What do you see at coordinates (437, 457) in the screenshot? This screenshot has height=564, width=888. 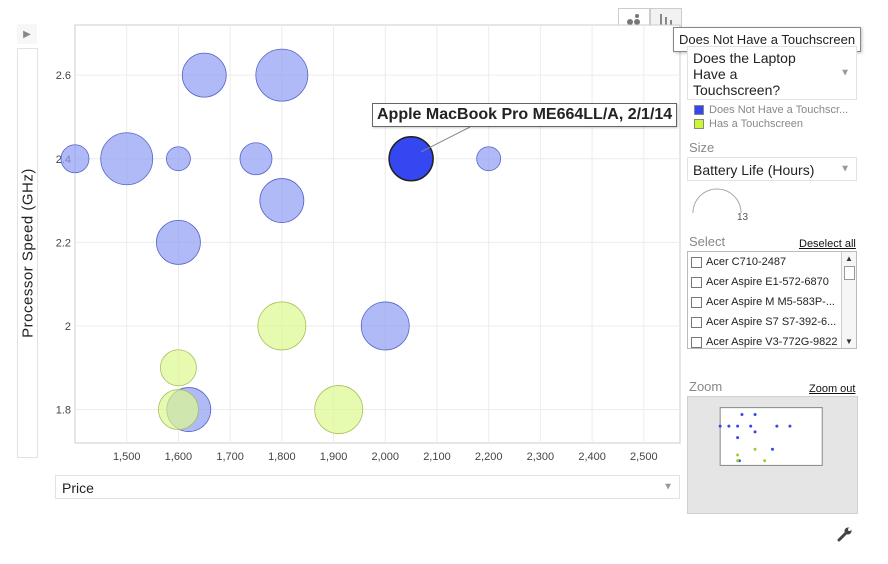 I see `x-tick-label: 2,100` at bounding box center [437, 457].